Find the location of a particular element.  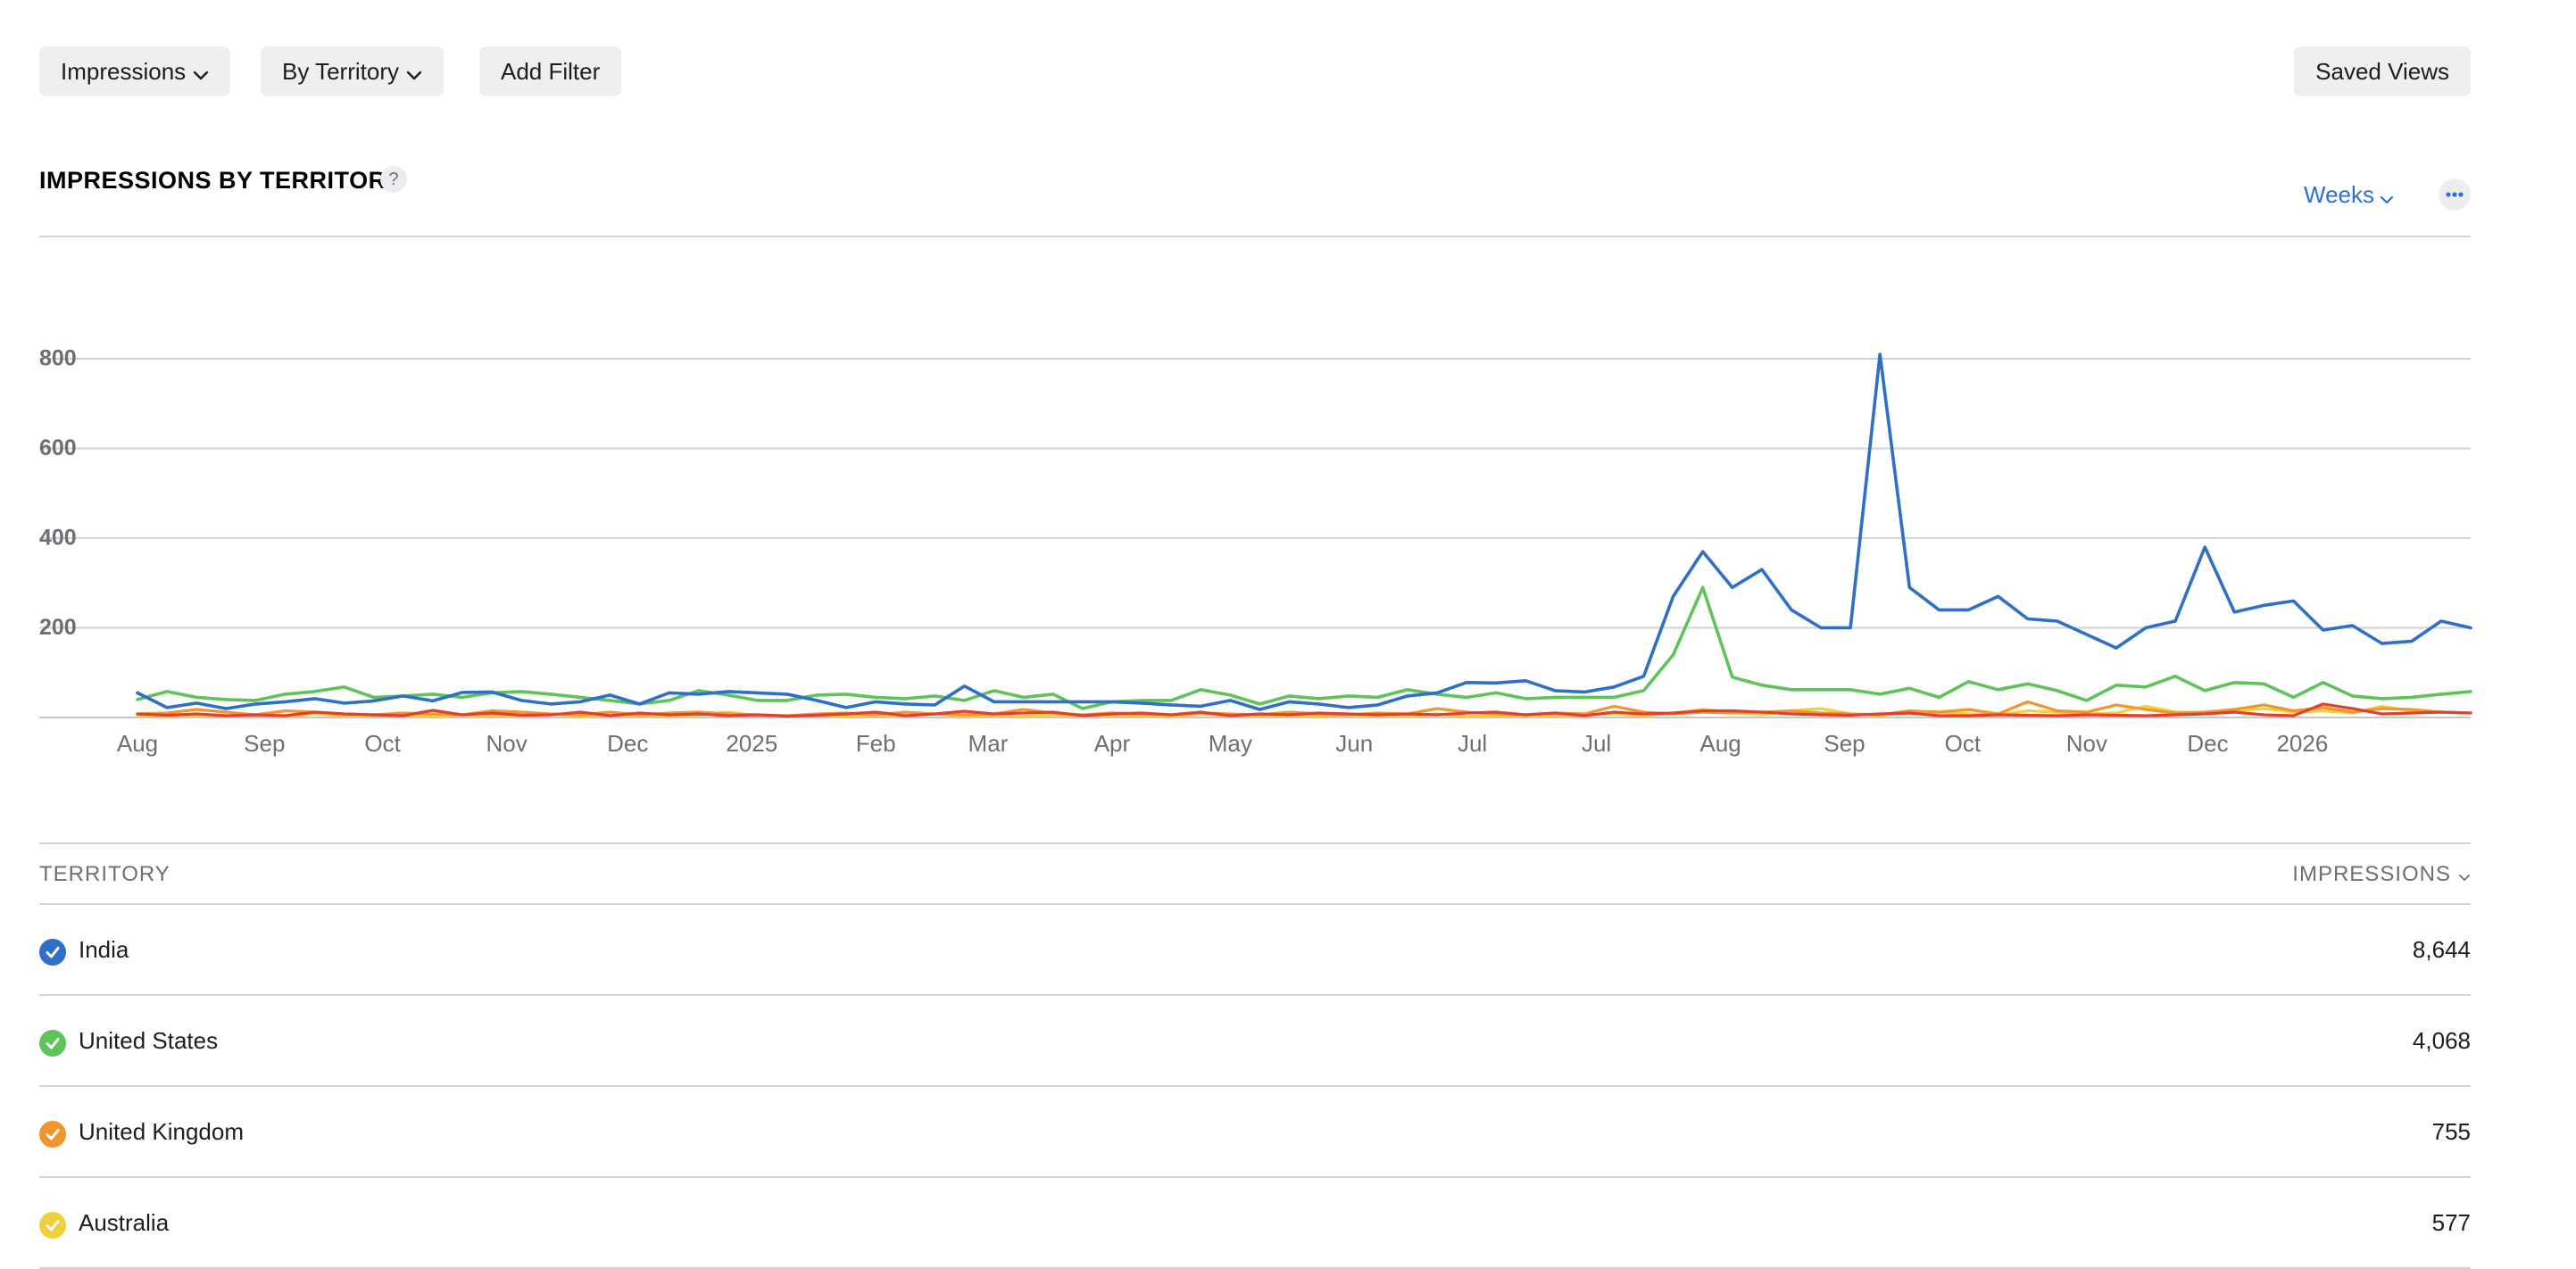

impressions-column-label: IMPRESSIONS is located at coordinates (2371, 874).